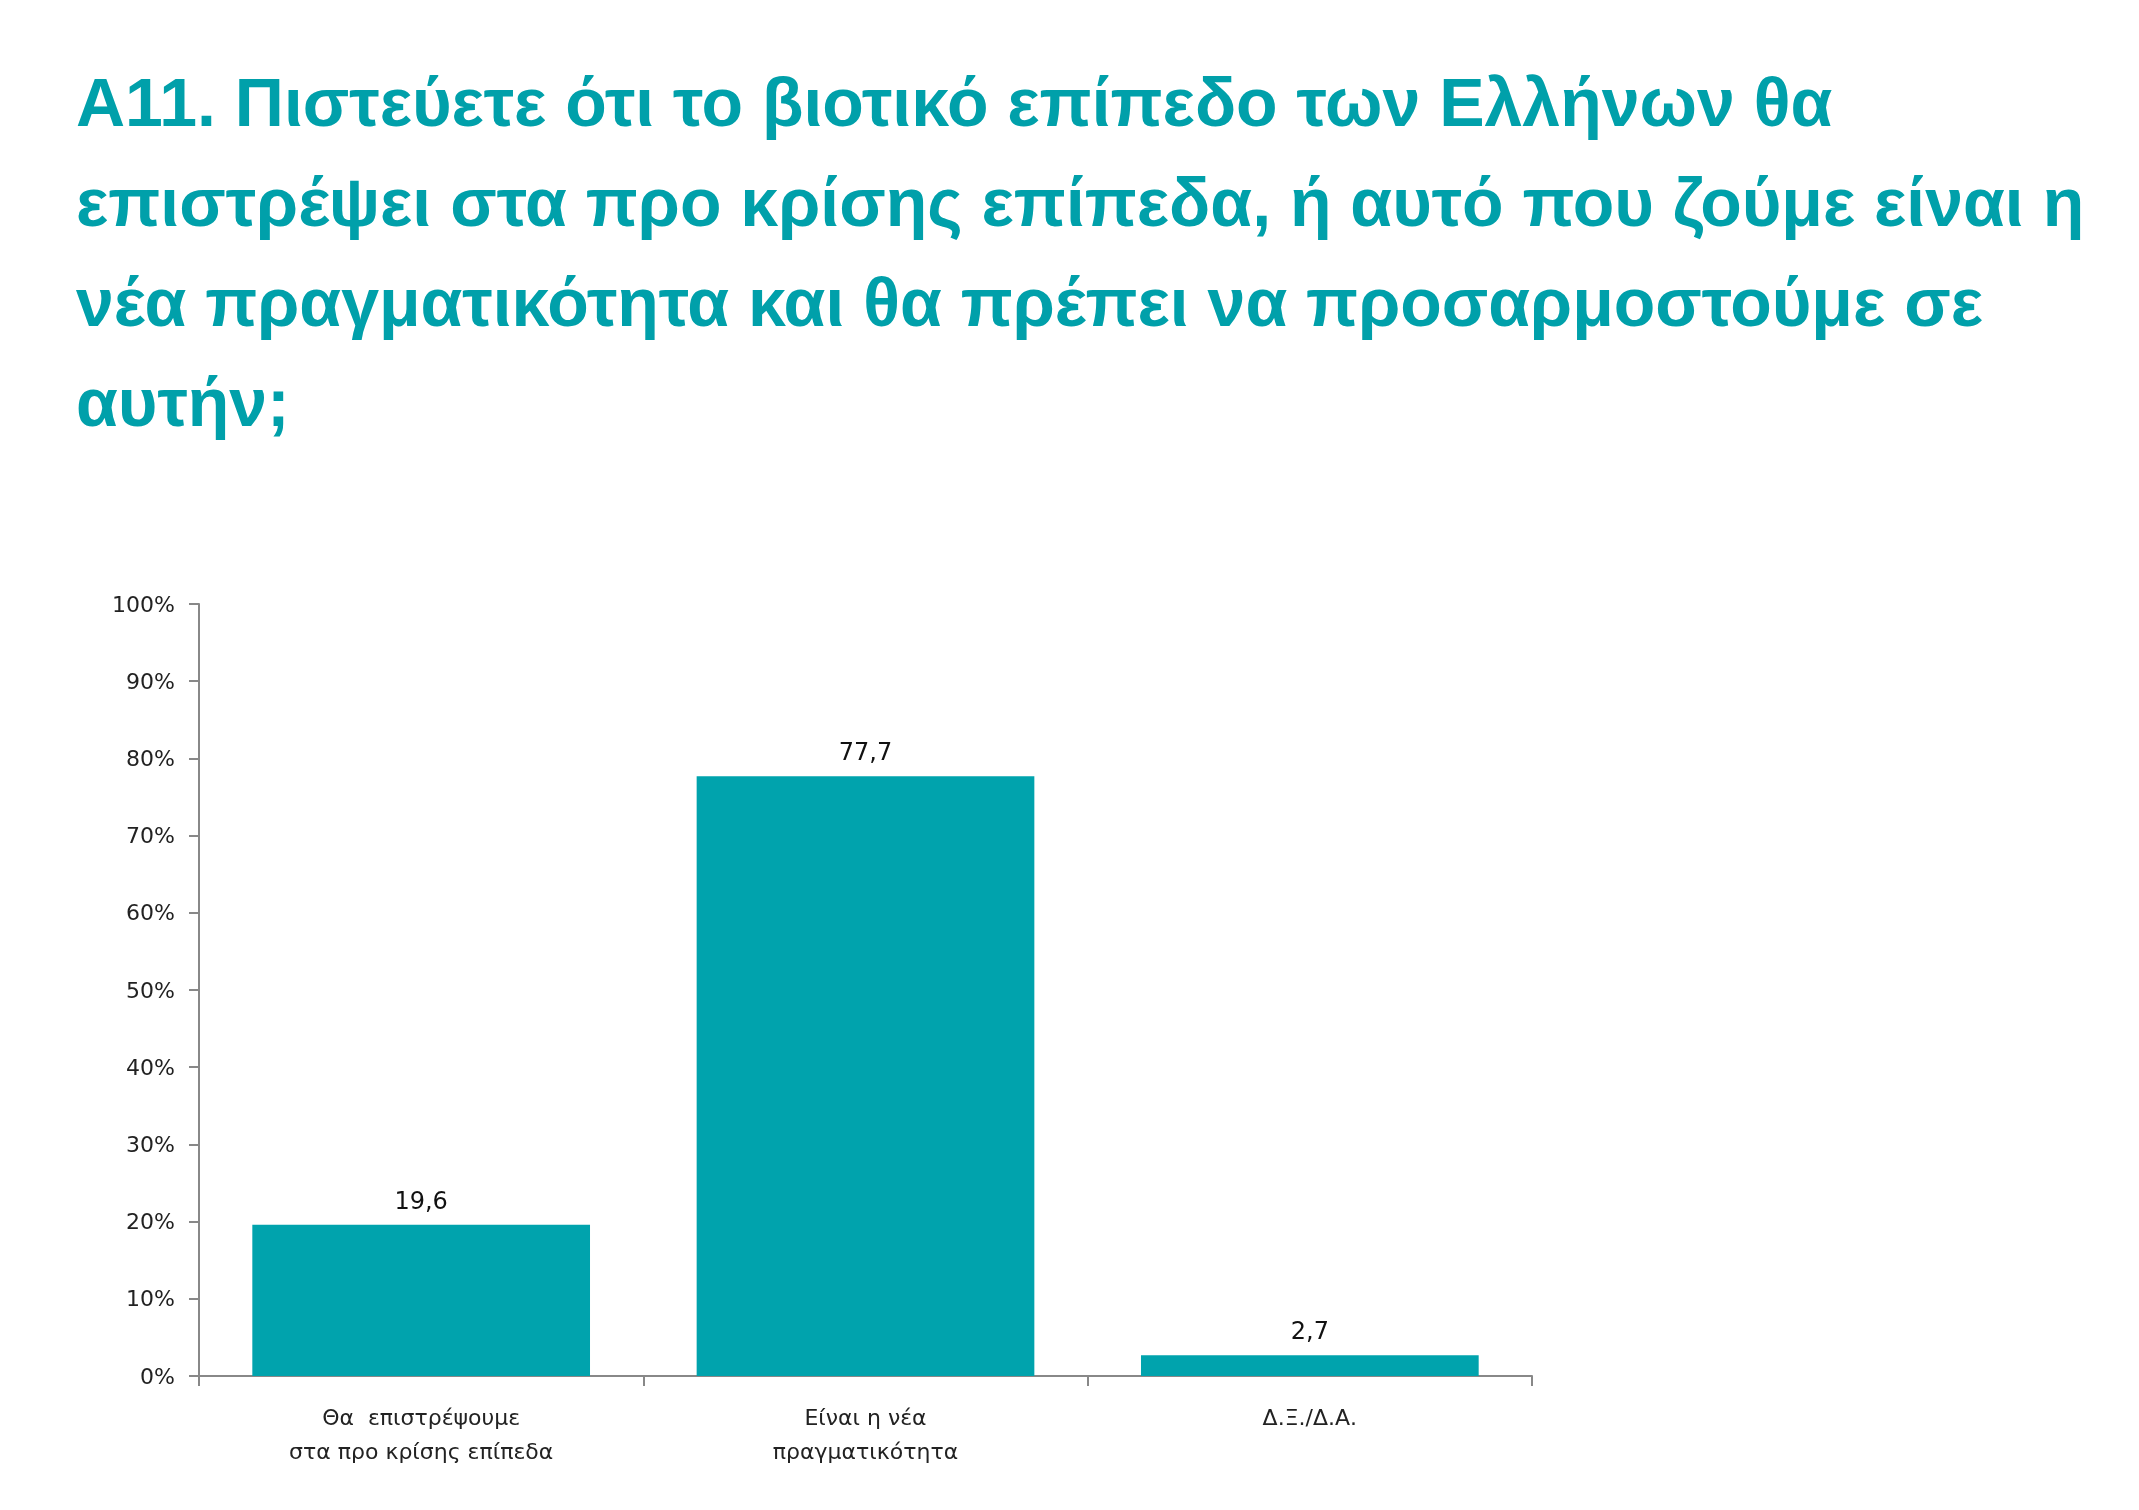  What do you see at coordinates (150, 1222) in the screenshot?
I see `y-tick-label: 20%` at bounding box center [150, 1222].